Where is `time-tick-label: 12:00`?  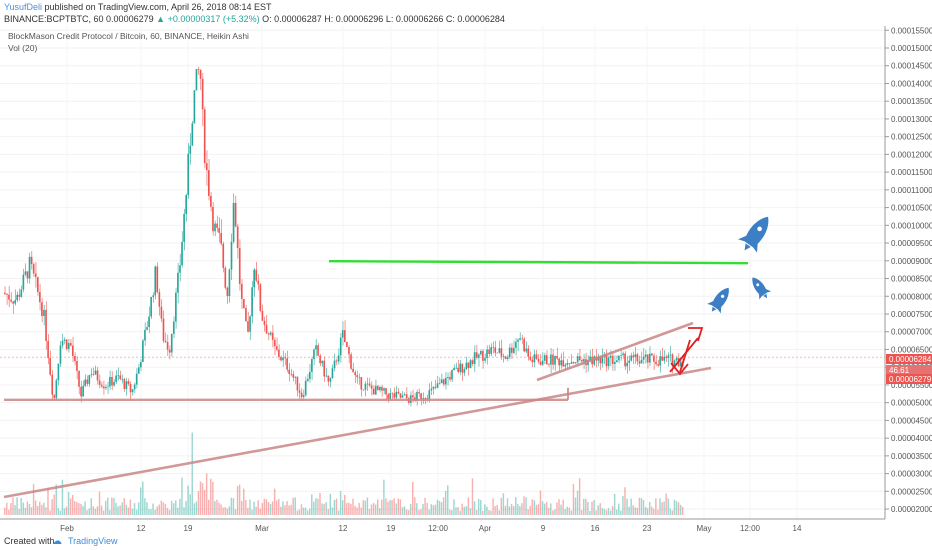 time-tick-label: 12:00 is located at coordinates (438, 528).